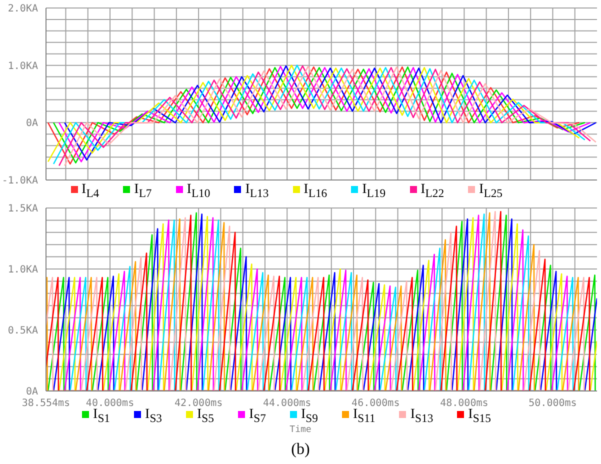  Describe the element at coordinates (287, 404) in the screenshot. I see `x-tick-label: 44.000ms` at that location.